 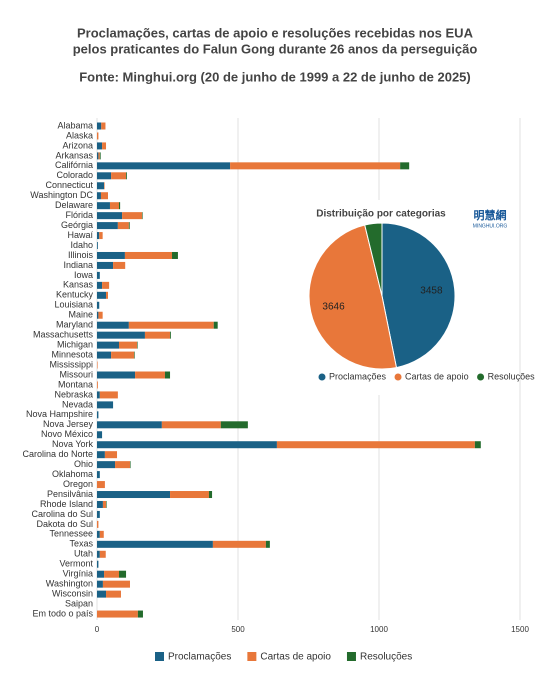 What do you see at coordinates (68, 424) in the screenshot?
I see `y-tick-label: Nova Jersey` at bounding box center [68, 424].